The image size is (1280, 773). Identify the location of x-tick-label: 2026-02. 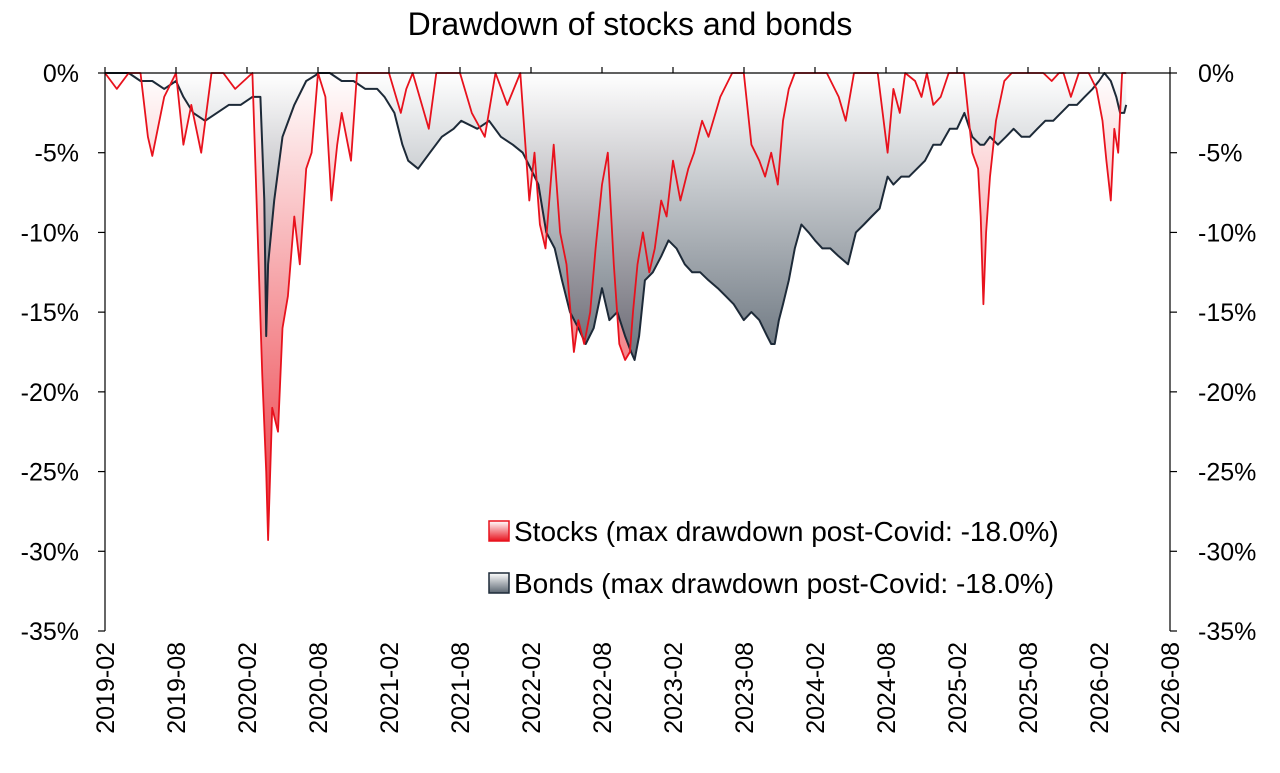
(1100, 688).